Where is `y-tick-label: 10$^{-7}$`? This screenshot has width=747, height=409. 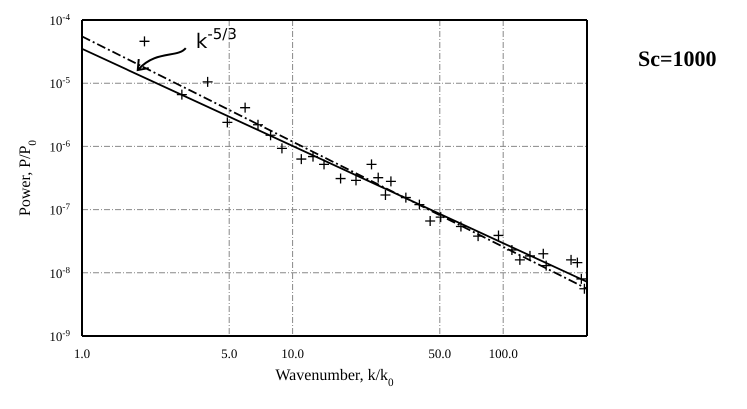 y-tick-label: 10$^{-7}$ is located at coordinates (59, 210).